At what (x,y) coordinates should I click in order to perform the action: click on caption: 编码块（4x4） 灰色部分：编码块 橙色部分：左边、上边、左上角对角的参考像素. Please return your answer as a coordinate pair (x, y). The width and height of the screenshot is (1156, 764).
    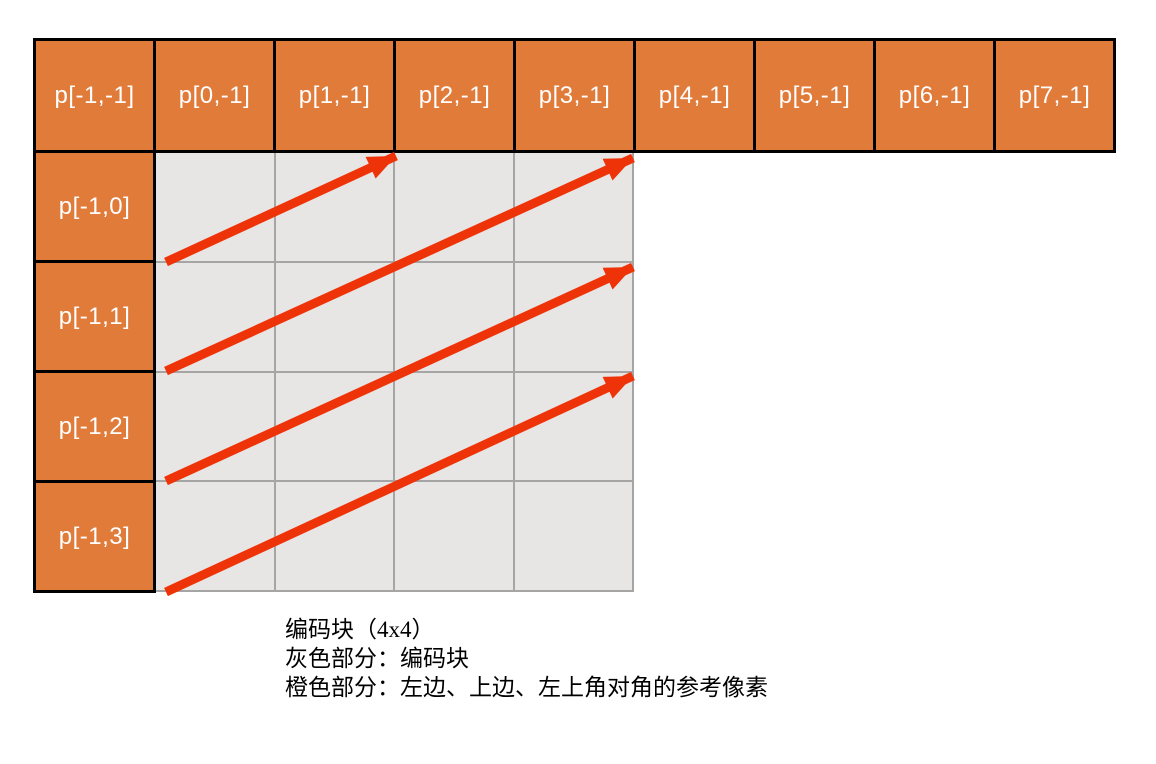
    Looking at the image, I should click on (526, 658).